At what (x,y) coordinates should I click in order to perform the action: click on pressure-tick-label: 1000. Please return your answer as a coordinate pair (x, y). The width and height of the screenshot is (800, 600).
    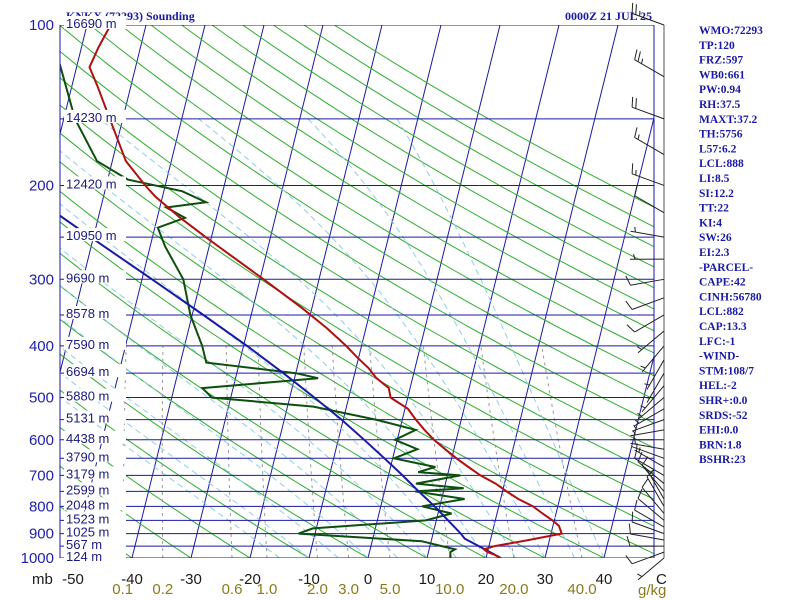
    Looking at the image, I should click on (37, 558).